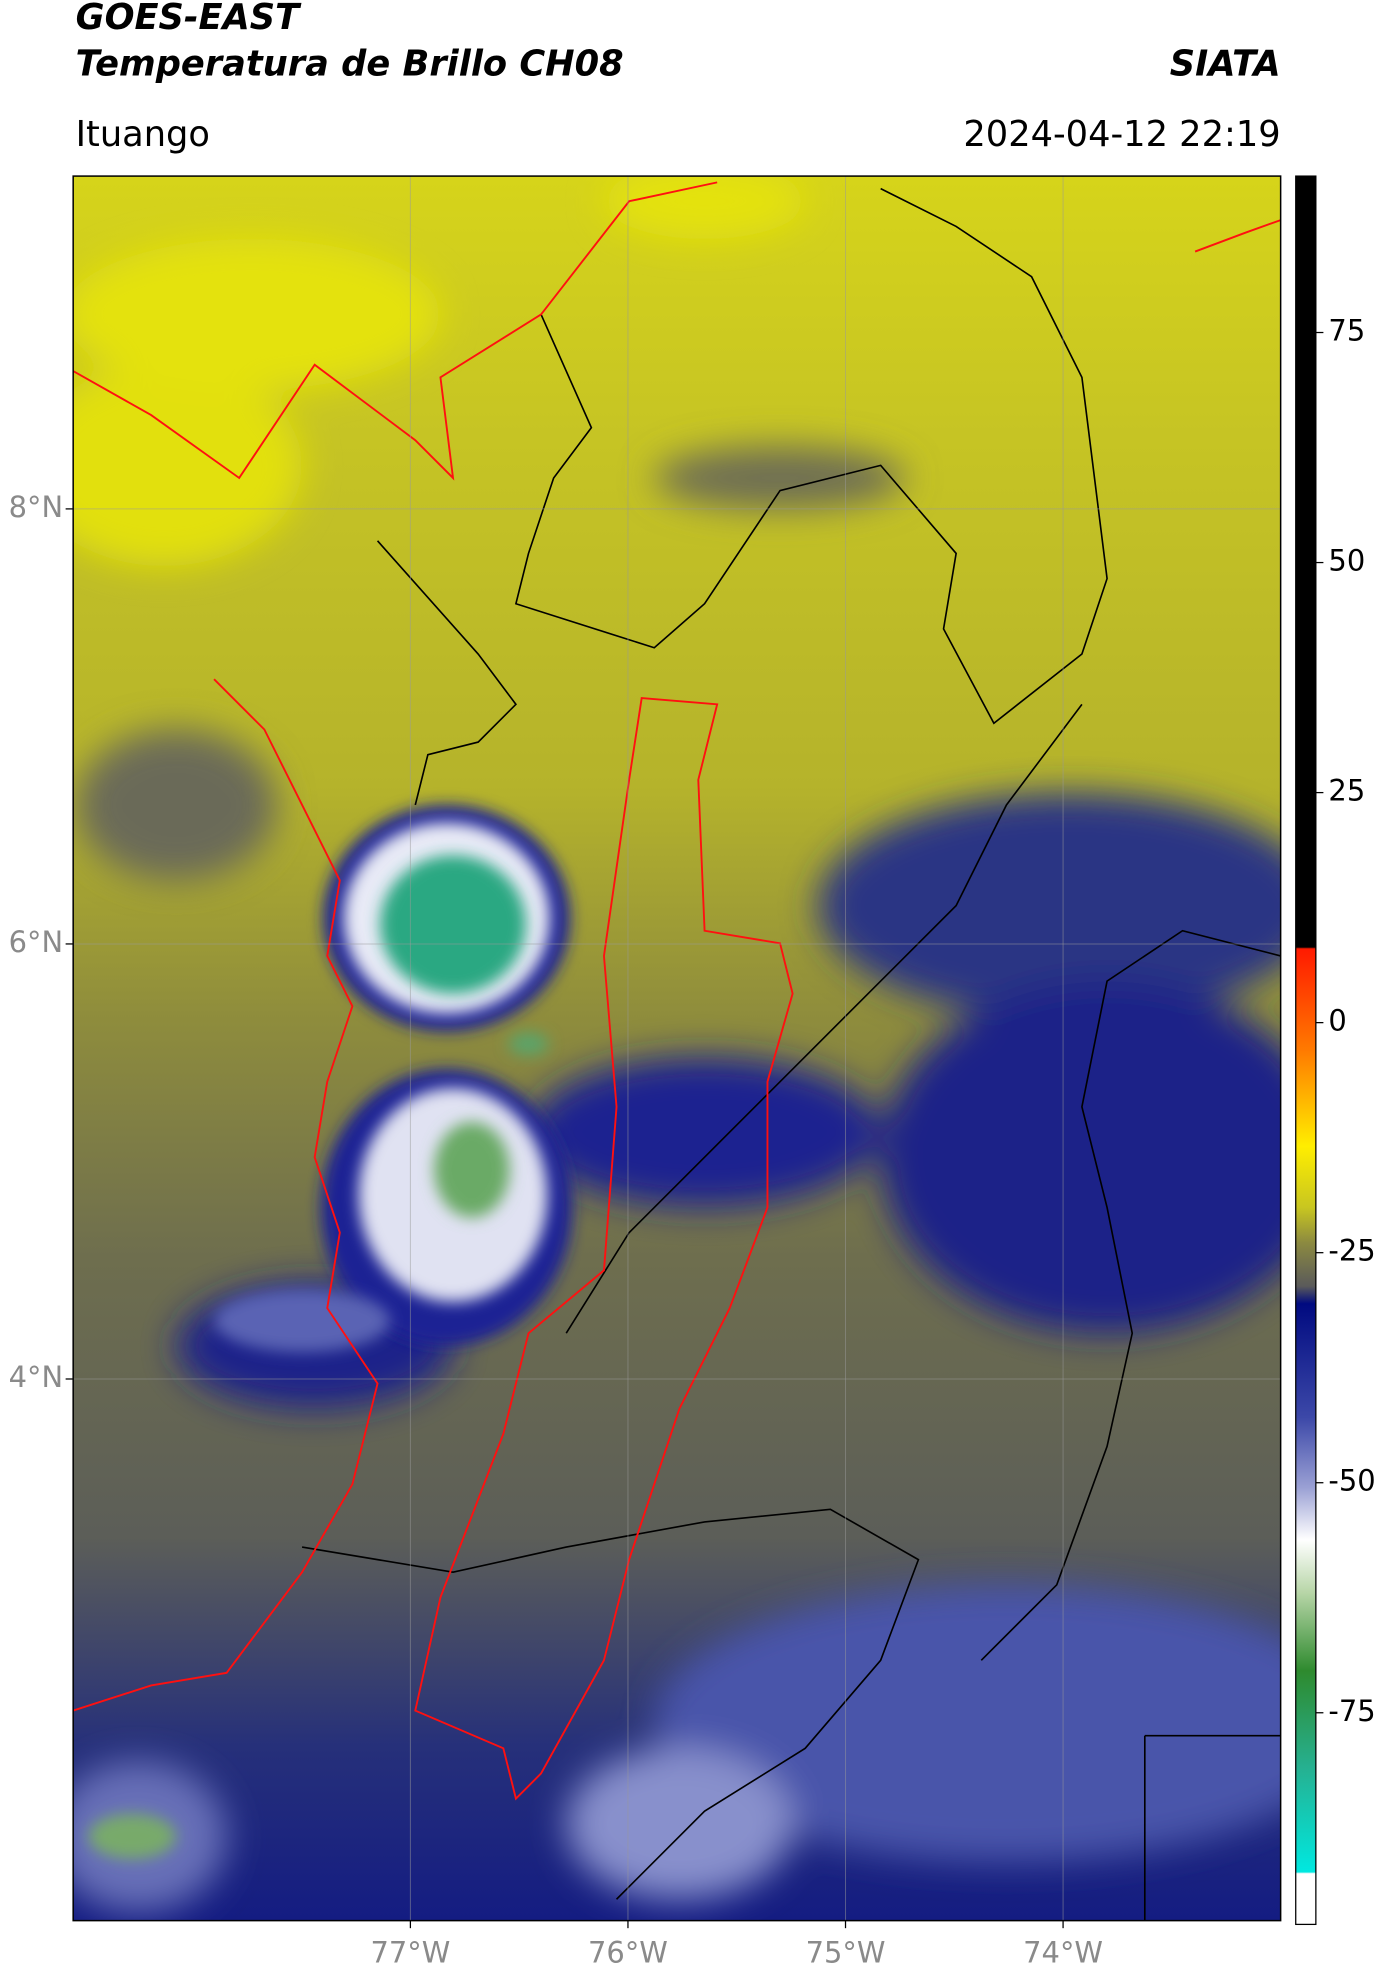  What do you see at coordinates (846, 1953) in the screenshot?
I see `x-tick-label: 75°W` at bounding box center [846, 1953].